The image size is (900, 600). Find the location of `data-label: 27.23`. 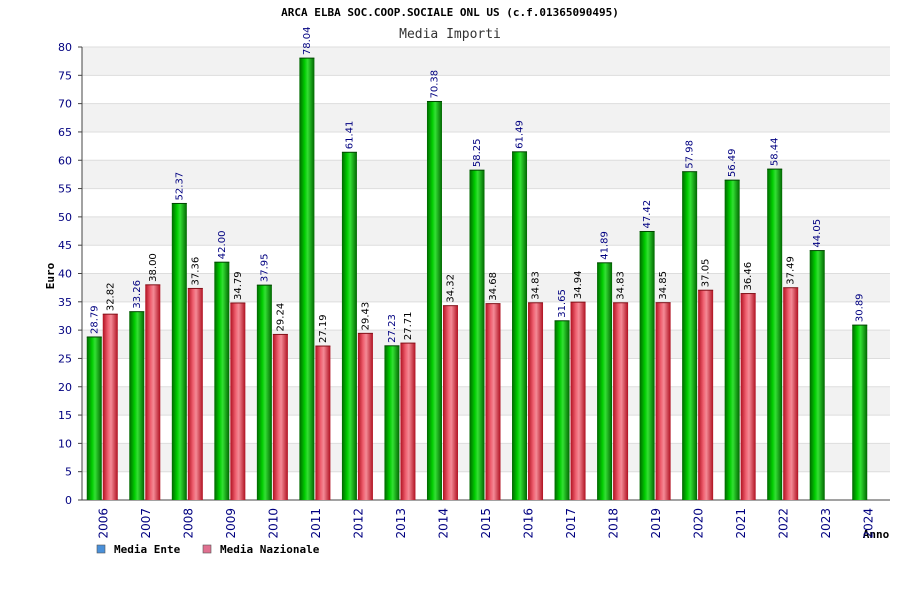

data-label: 27.23 is located at coordinates (392, 328).